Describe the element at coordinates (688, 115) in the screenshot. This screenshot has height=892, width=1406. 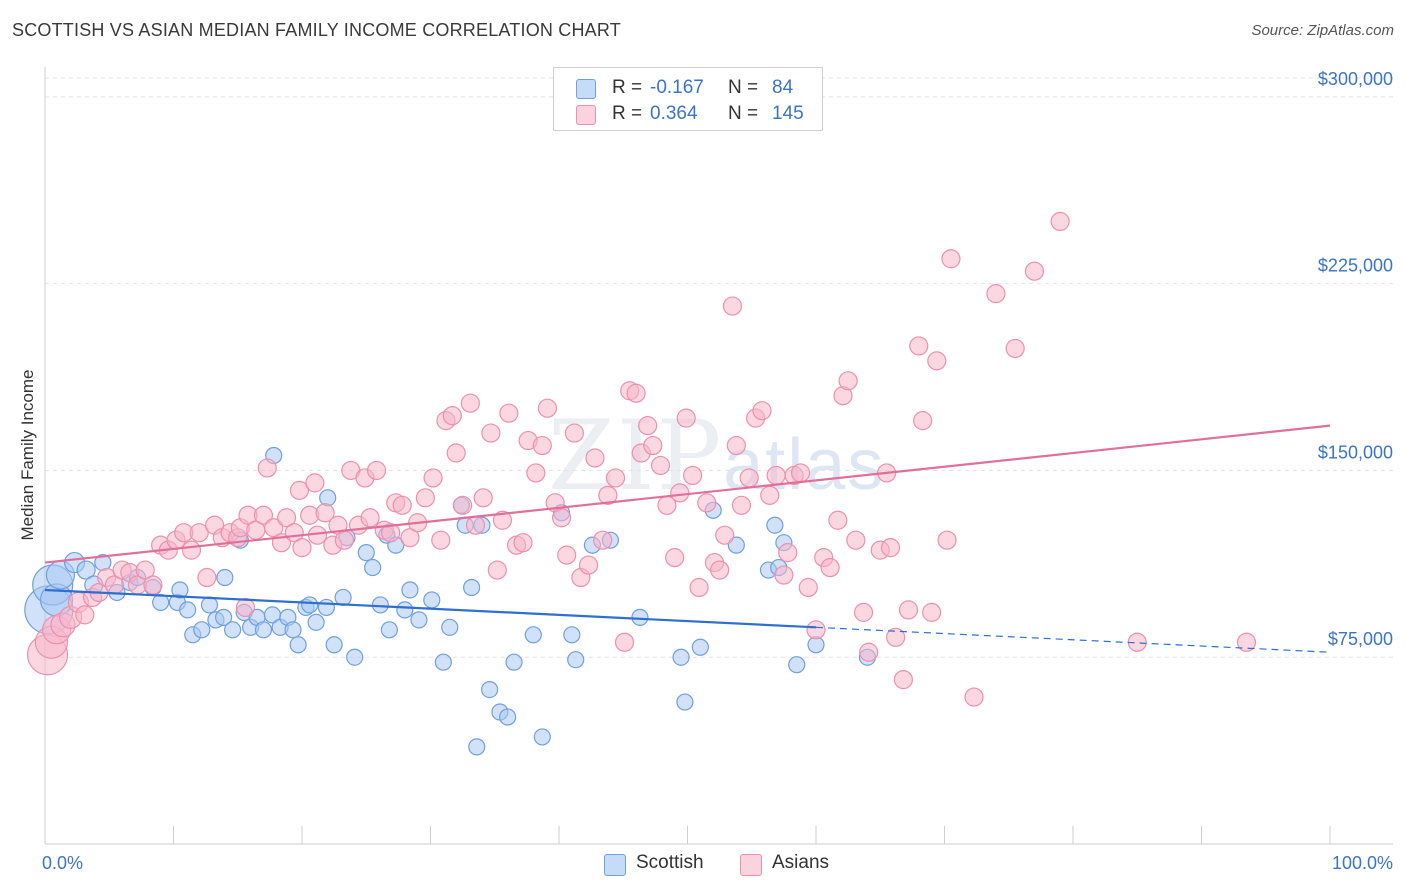
I see `stat-row-asians: R = 0.364 N = 145` at that location.